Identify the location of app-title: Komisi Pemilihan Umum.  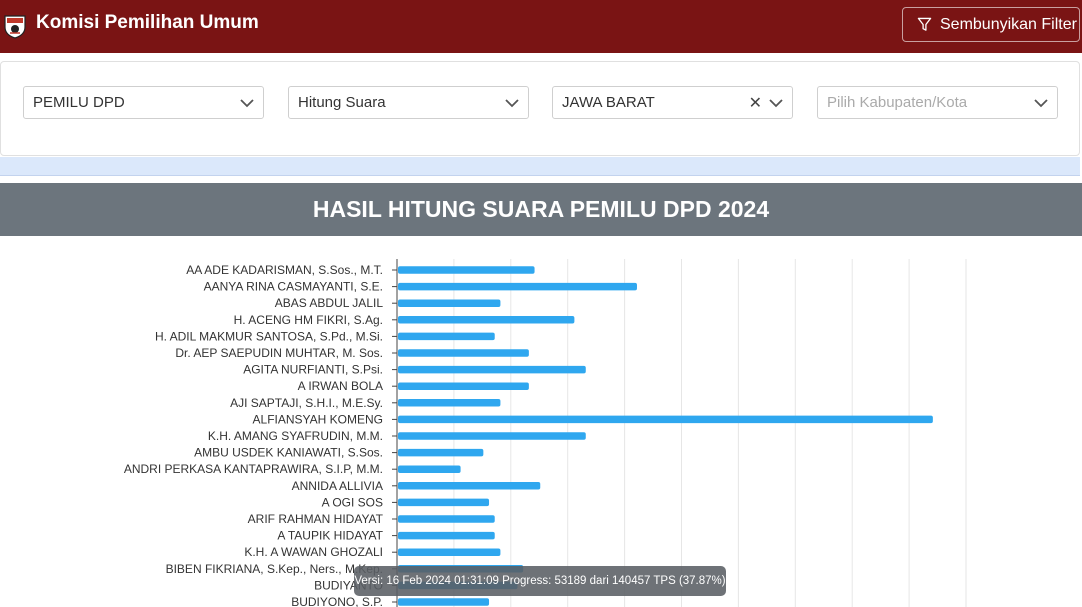
(147, 22).